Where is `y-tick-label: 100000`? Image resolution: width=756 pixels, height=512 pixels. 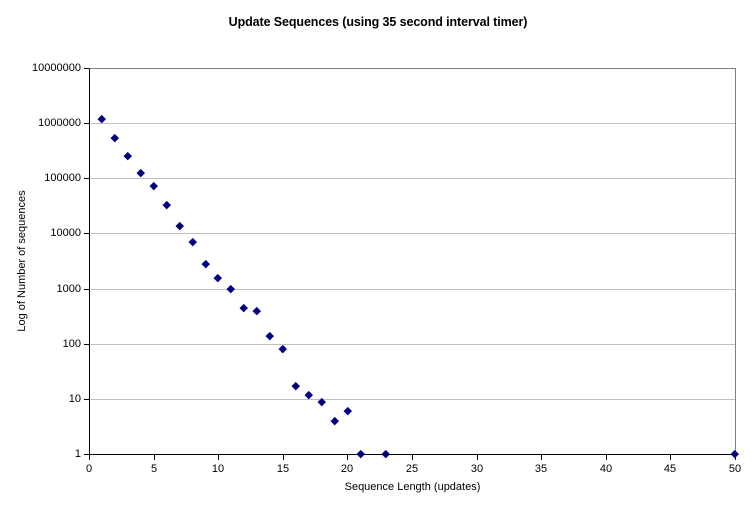
y-tick-label: 100000 is located at coordinates (62, 178).